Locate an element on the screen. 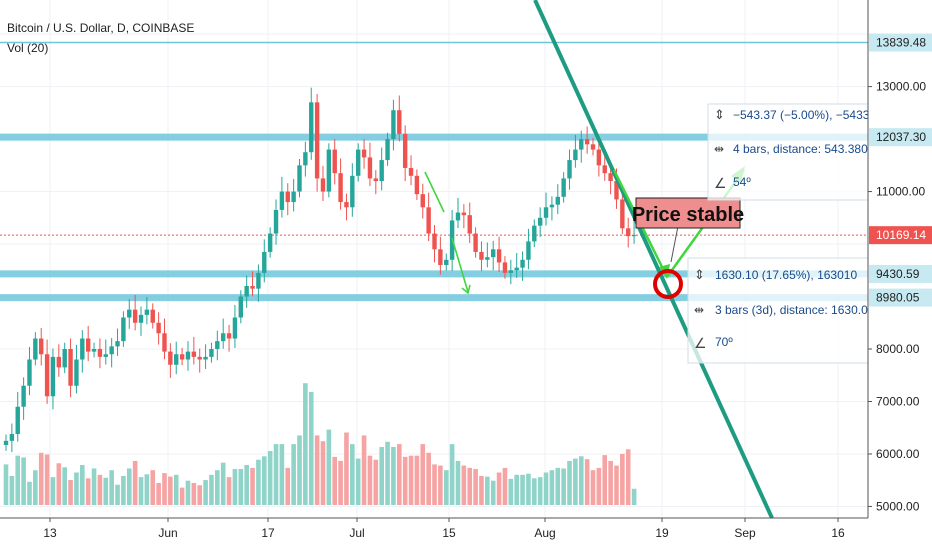  price-tick-label: 5000.00 is located at coordinates (898, 506).